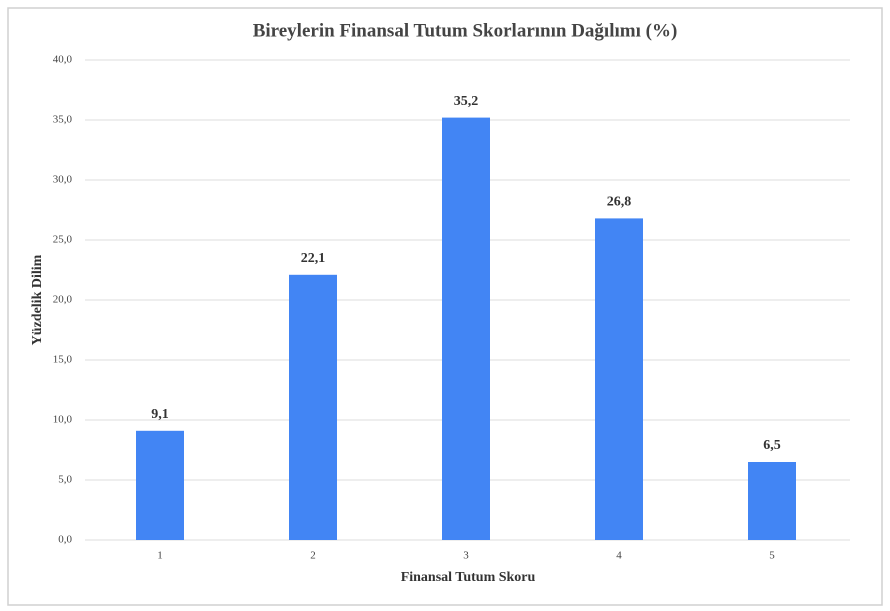 The width and height of the screenshot is (890, 611). What do you see at coordinates (63, 180) in the screenshot?
I see `y-tick-label: 30,0` at bounding box center [63, 180].